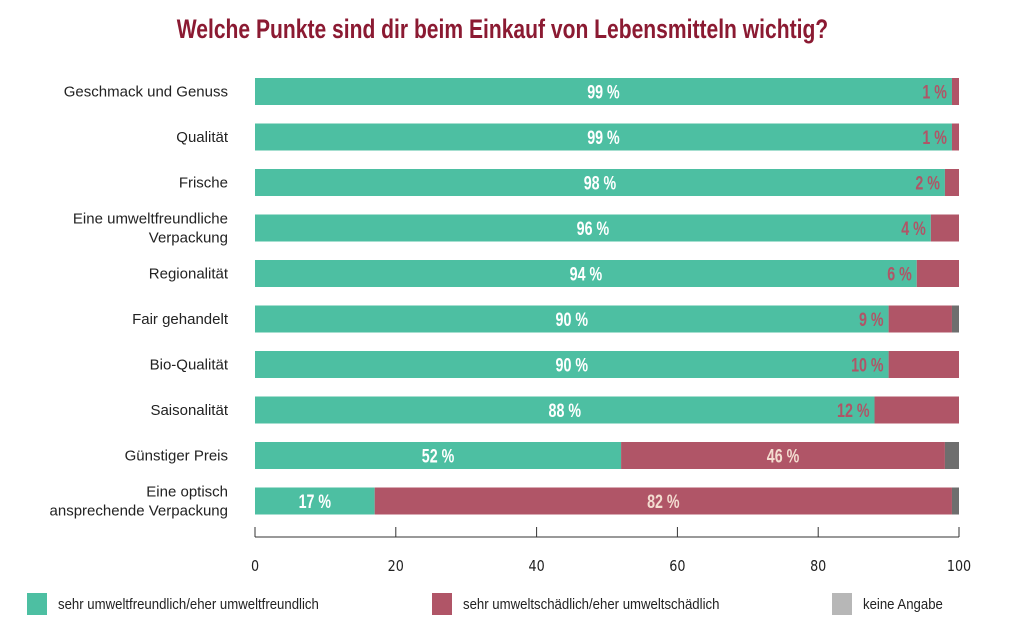 This screenshot has height=633, width=1012. I want to click on value-label: 17 %, so click(315, 501).